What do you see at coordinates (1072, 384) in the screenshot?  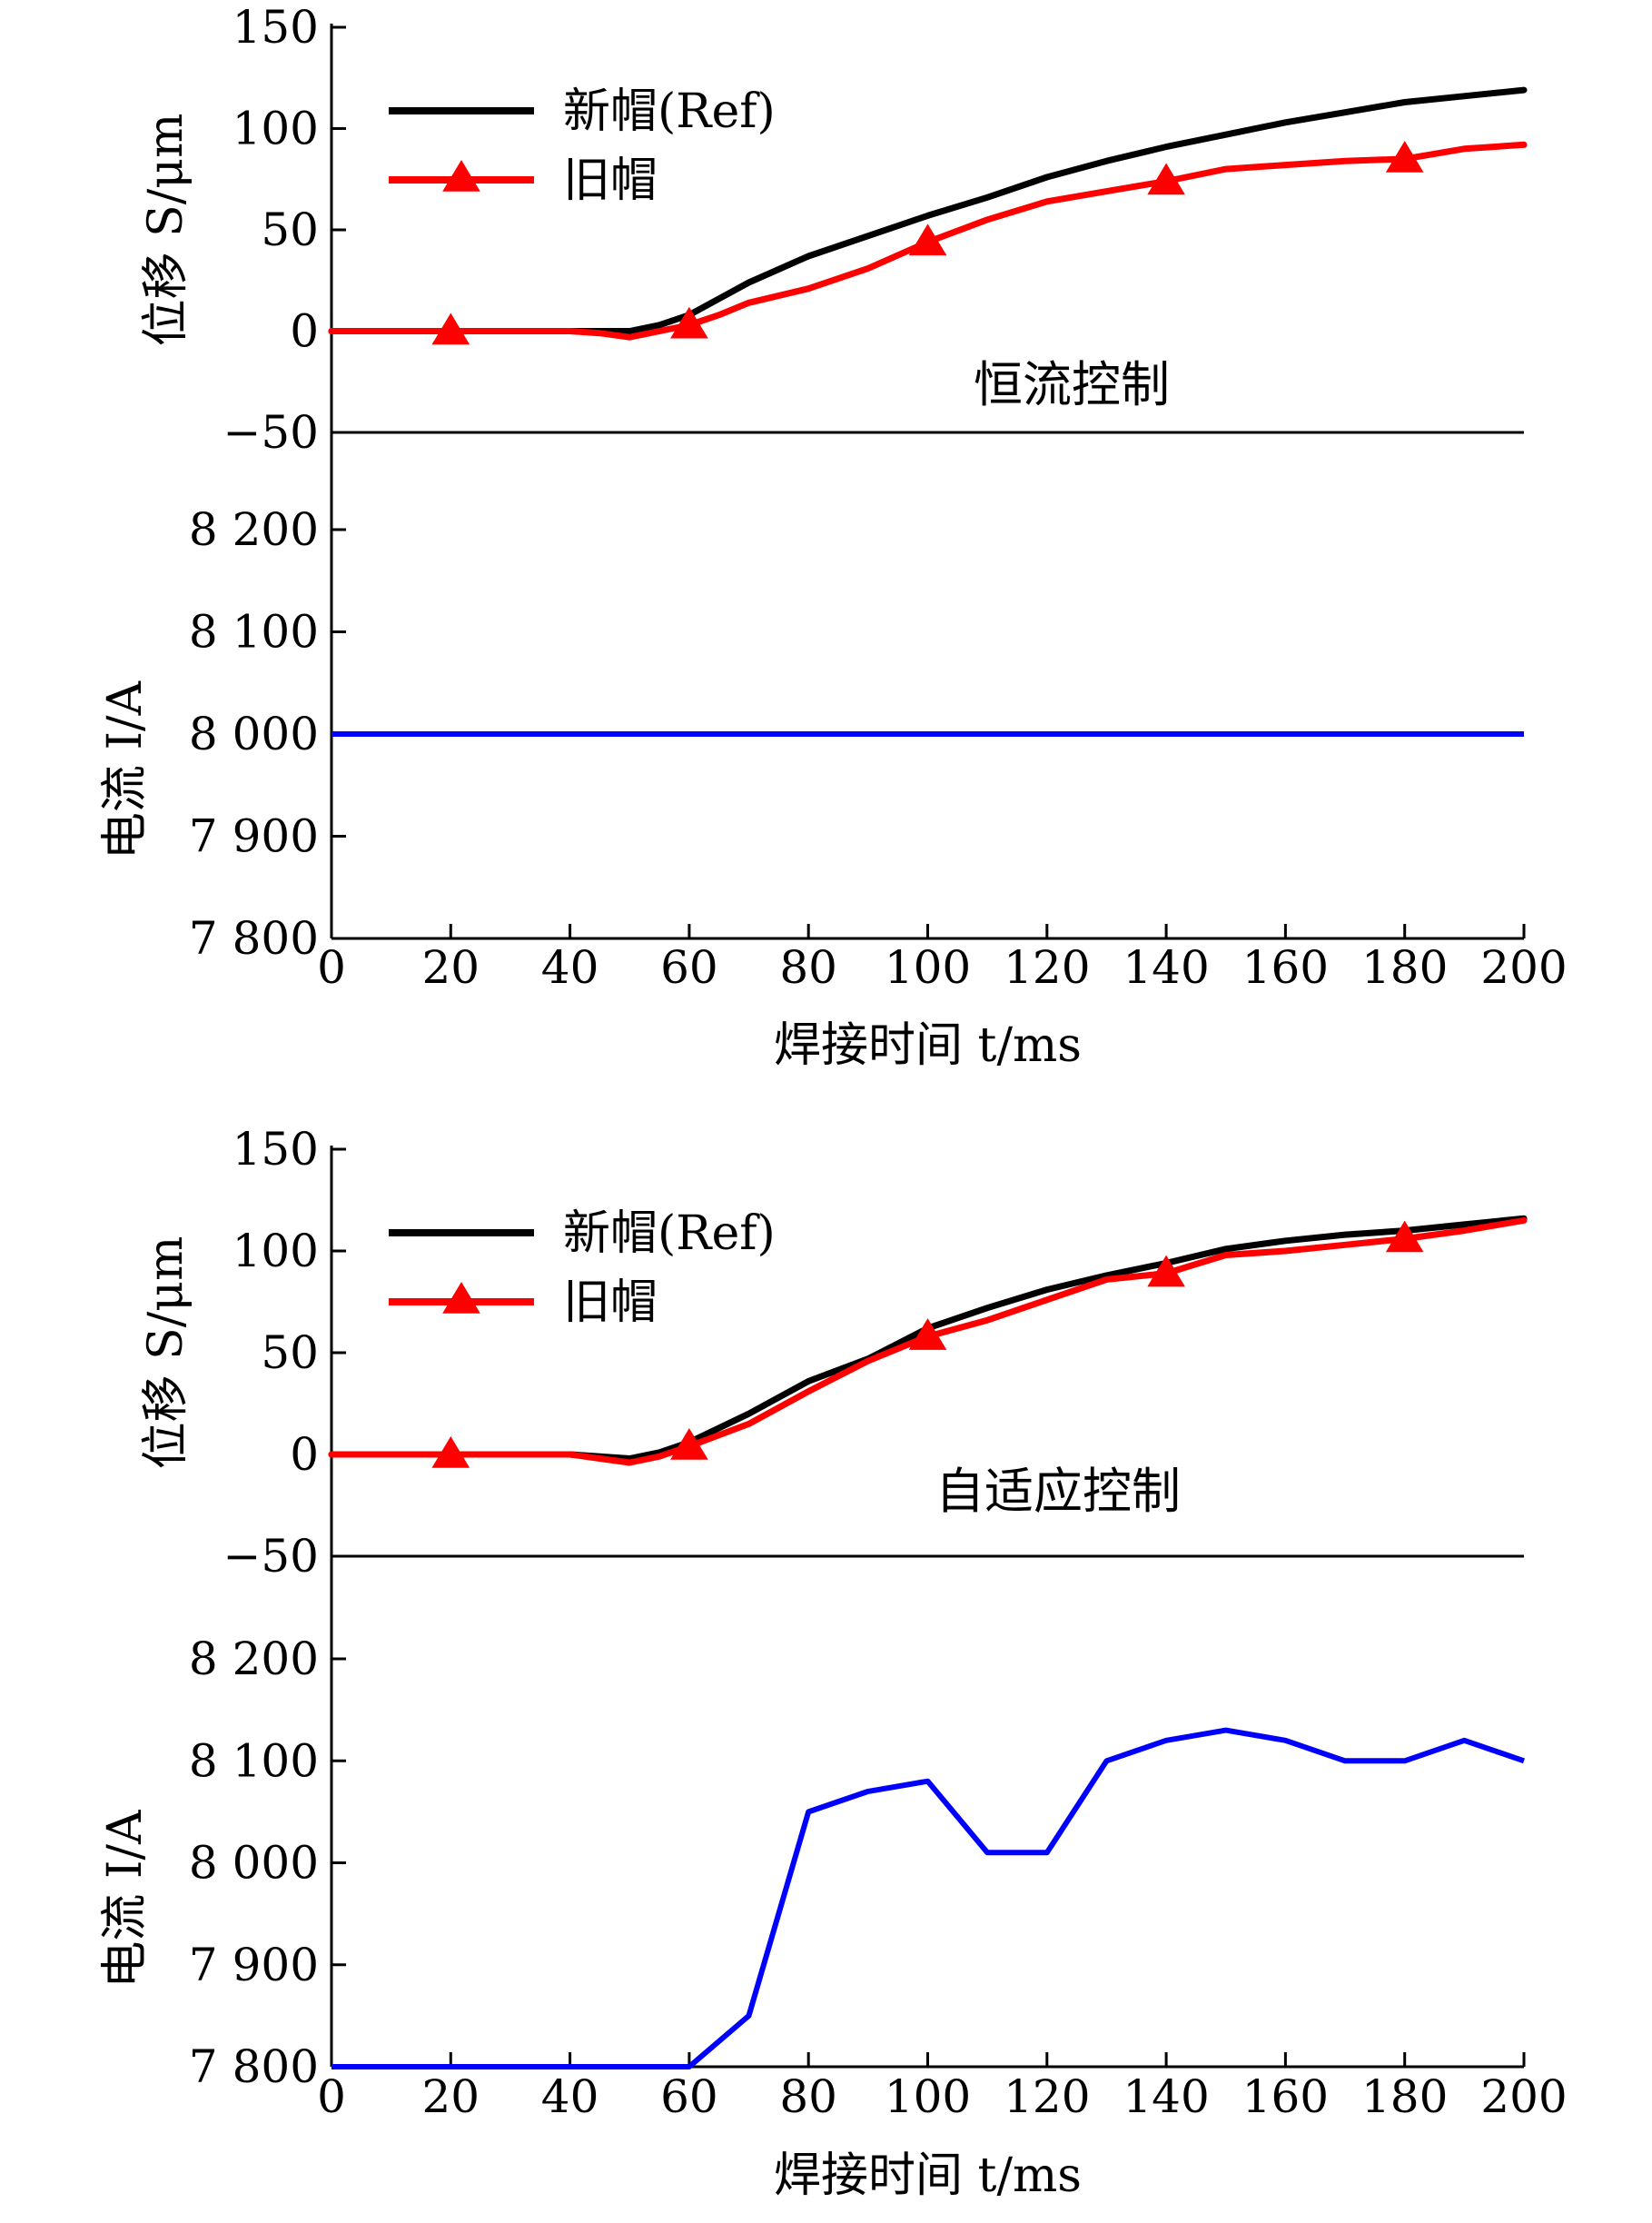 I see `control-mode-annotation: 恒流控制` at bounding box center [1072, 384].